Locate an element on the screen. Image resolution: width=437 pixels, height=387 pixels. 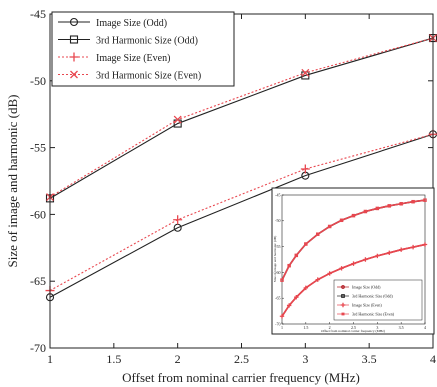
x-tick-label: 1.5 is located at coordinates (113, 359).